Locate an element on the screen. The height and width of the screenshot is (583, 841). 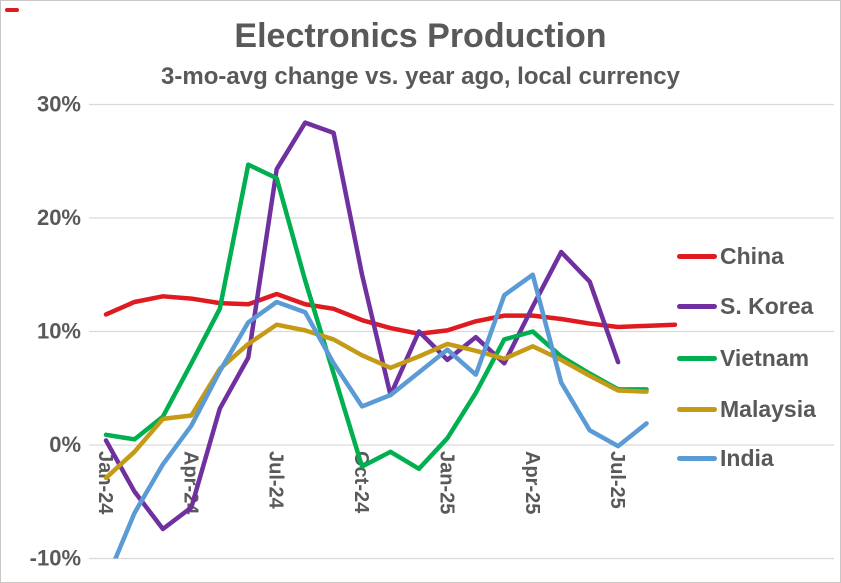
india-line-swatch is located at coordinates (697, 458).